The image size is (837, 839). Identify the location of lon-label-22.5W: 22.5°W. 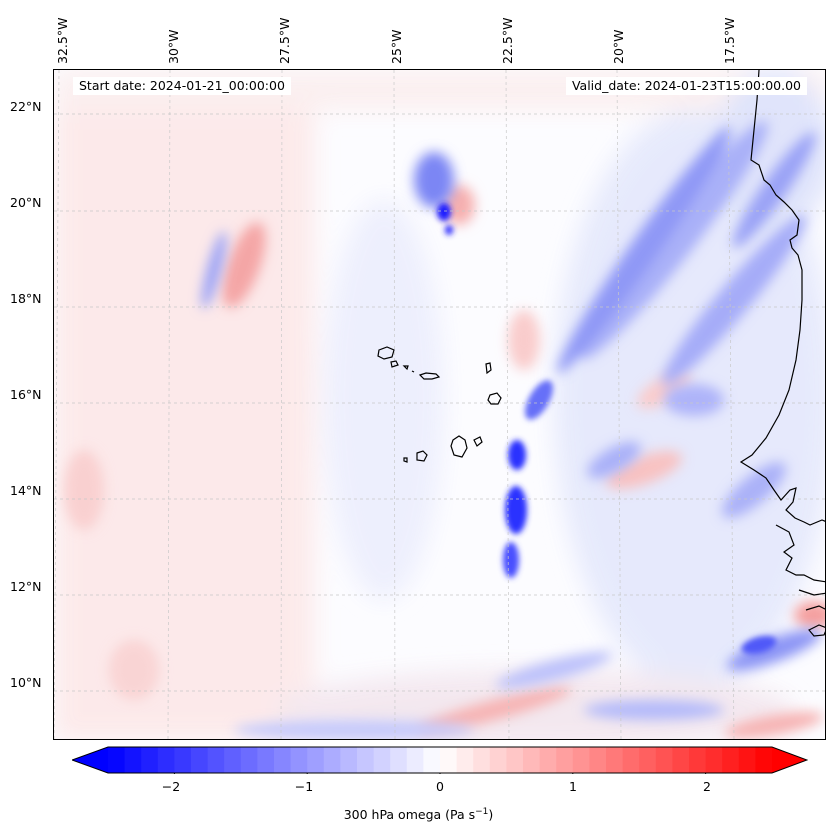
(507, 40).